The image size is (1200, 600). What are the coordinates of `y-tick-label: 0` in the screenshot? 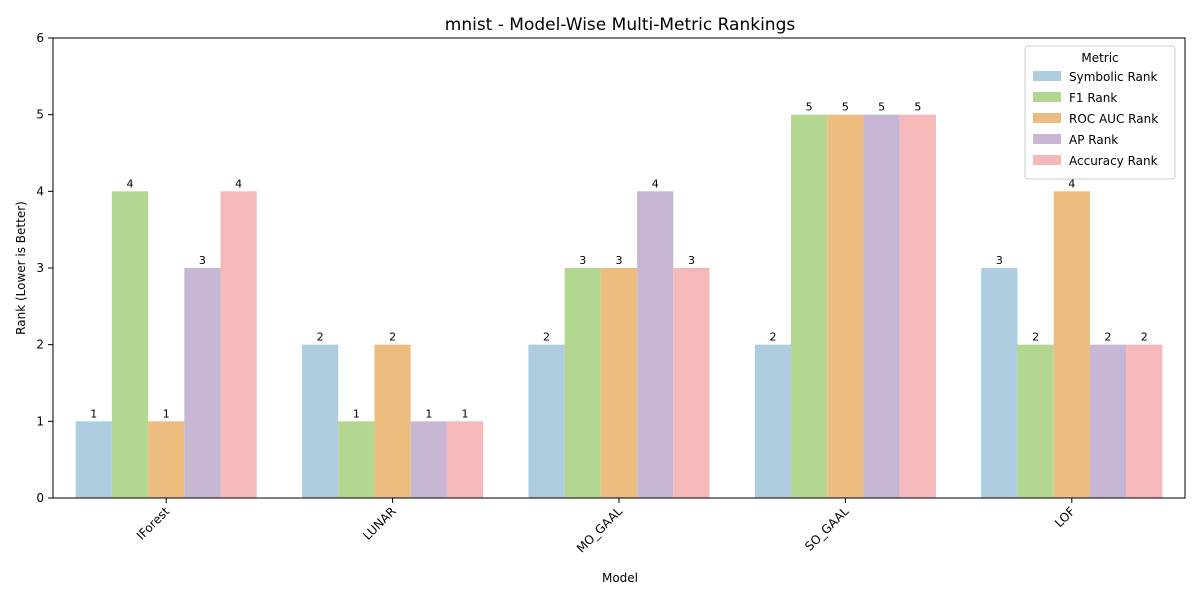 It's located at (40, 498).